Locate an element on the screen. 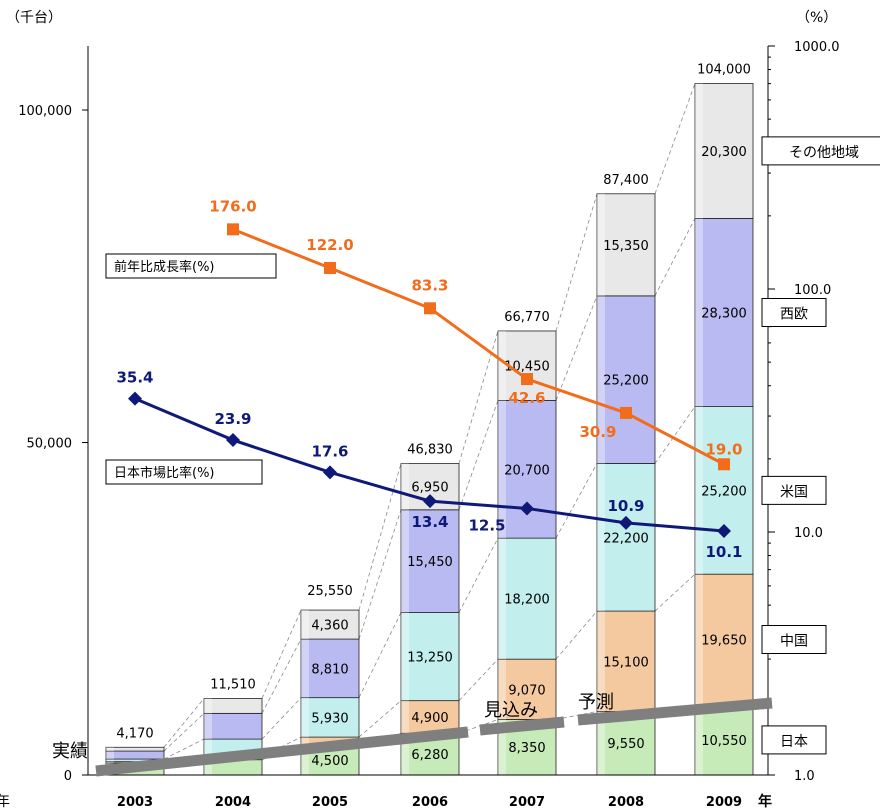  segment-label: 25,200 is located at coordinates (724, 491).